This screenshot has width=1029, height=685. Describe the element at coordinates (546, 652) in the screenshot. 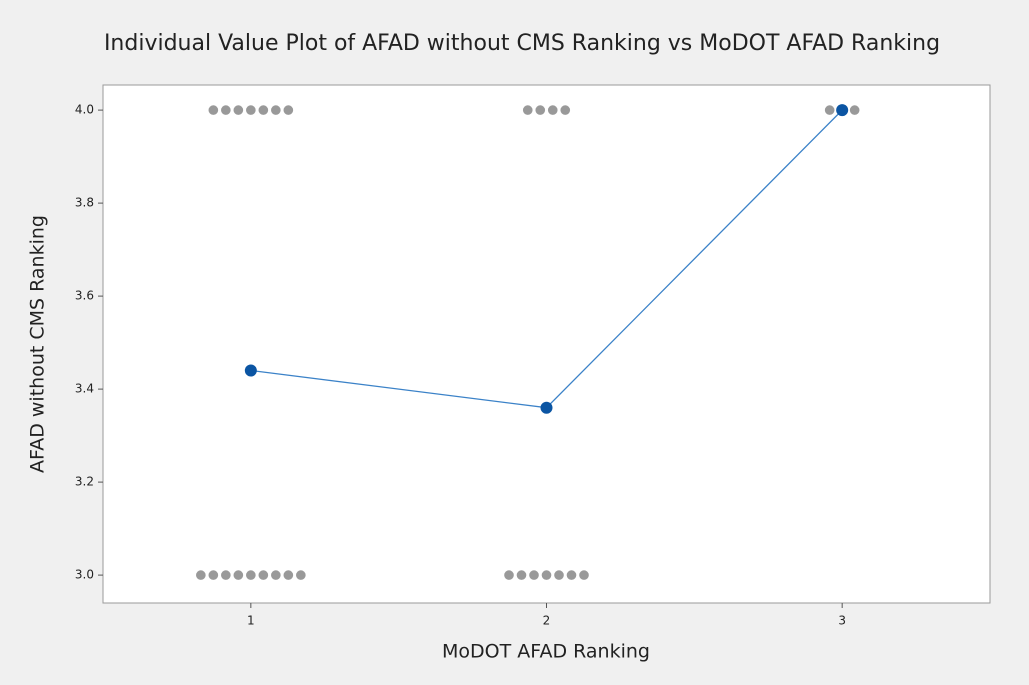

I see `x-axis-label: MoDOT AFAD Ranking` at that location.